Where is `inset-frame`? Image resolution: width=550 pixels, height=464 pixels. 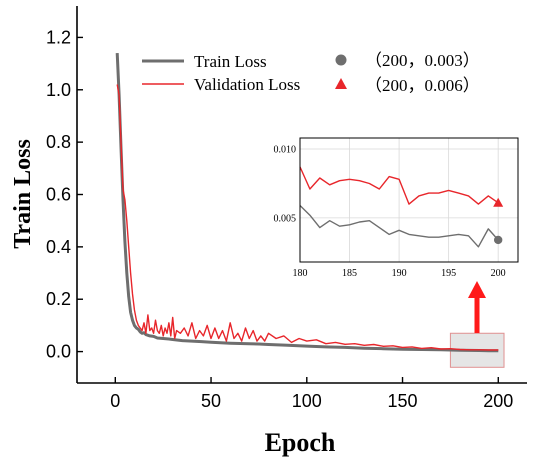
inset-frame is located at coordinates (409, 200).